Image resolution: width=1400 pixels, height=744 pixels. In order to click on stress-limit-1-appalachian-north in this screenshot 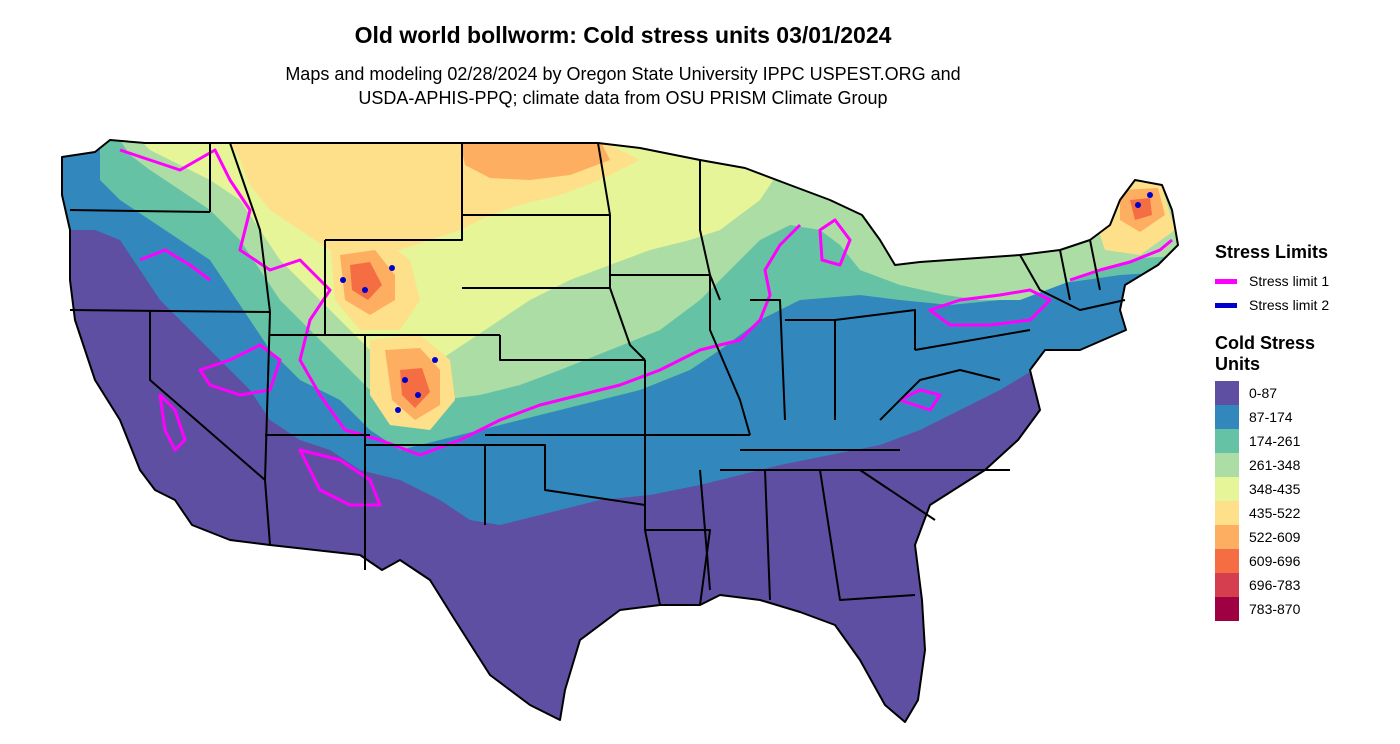, I will do `click(990, 307)`.